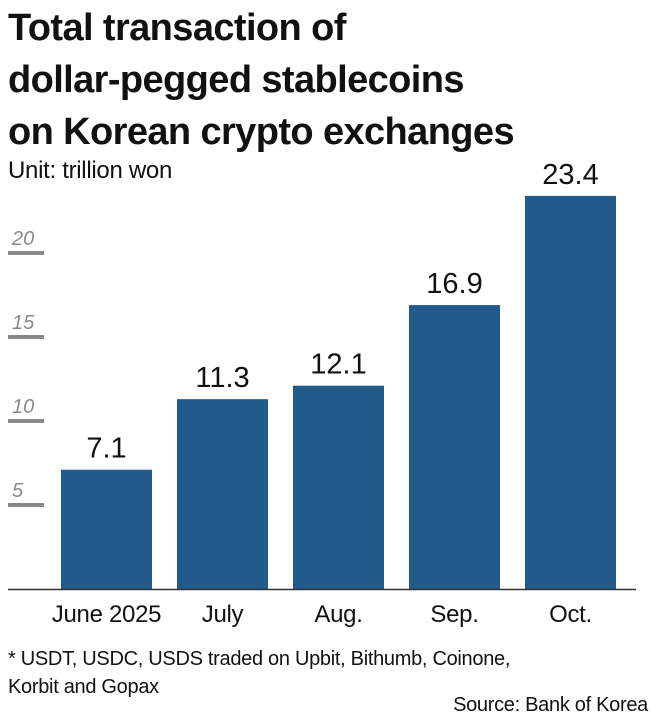  What do you see at coordinates (177, 28) in the screenshot?
I see `title-line-1: Total transaction of` at bounding box center [177, 28].